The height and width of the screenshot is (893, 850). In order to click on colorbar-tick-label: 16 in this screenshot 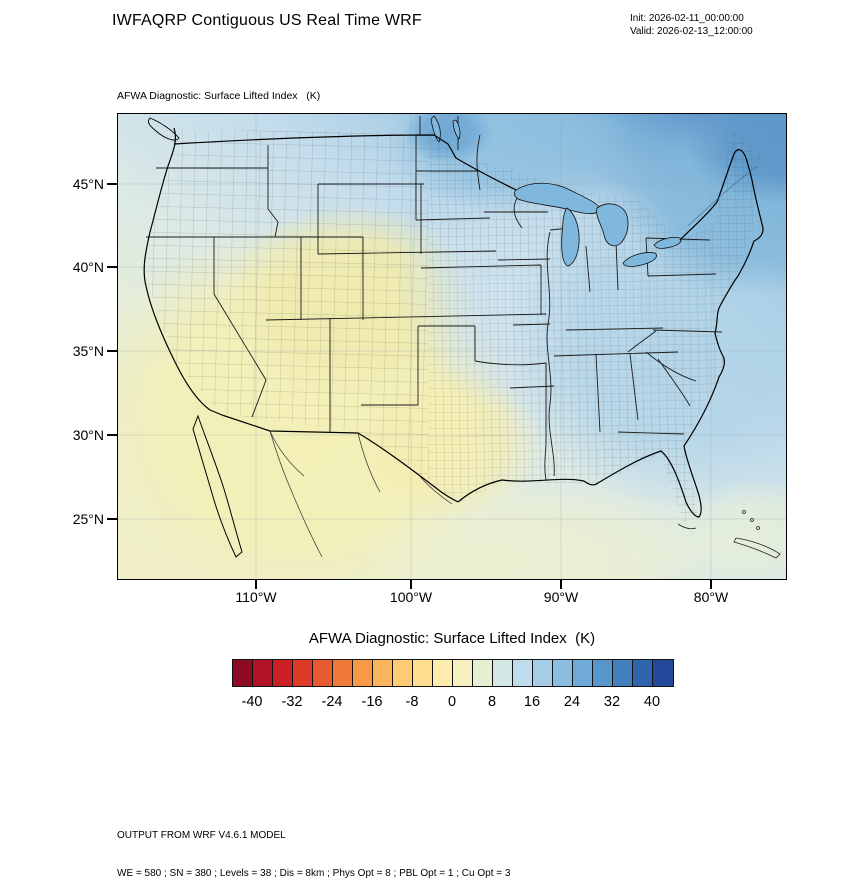, I will do `click(532, 702)`.